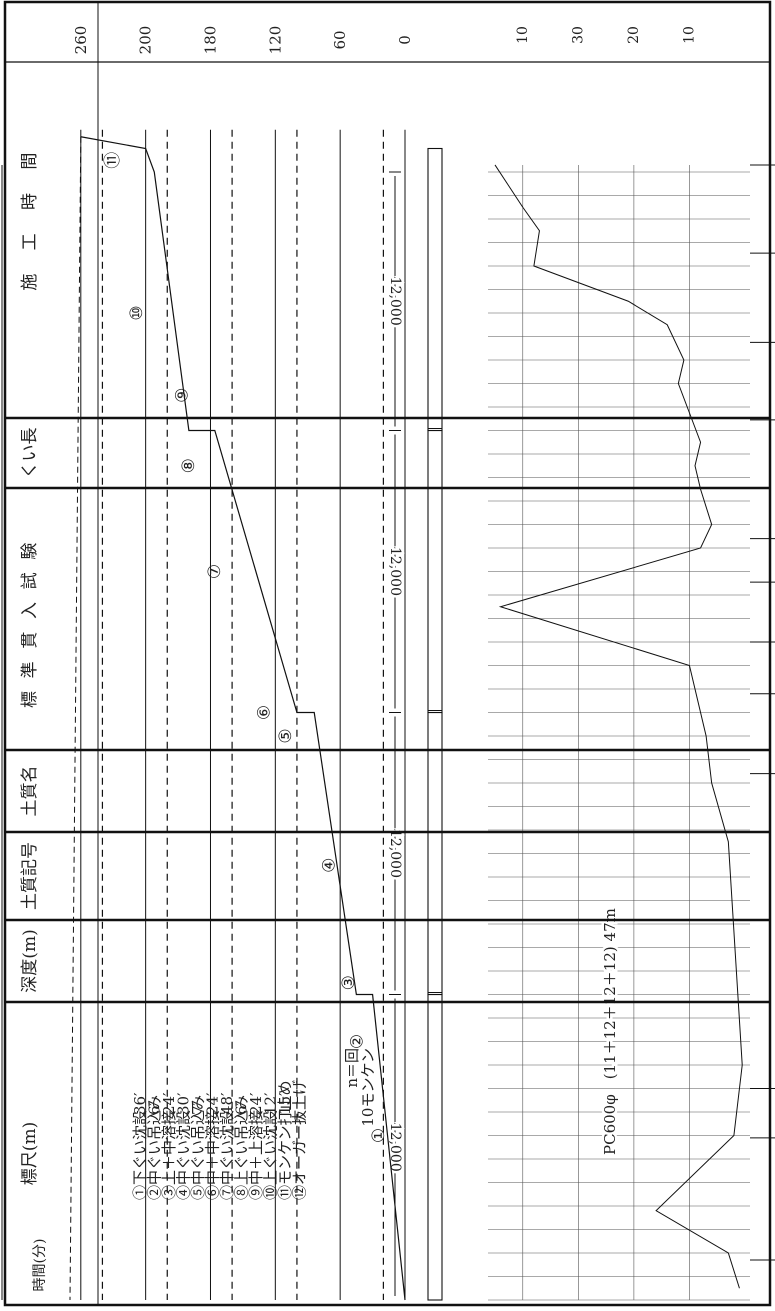 This screenshot has width=775, height=1311. Describe the element at coordinates (285, 1140) in the screenshot. I see `legend-item: ⑪モンケン打止め` at that location.